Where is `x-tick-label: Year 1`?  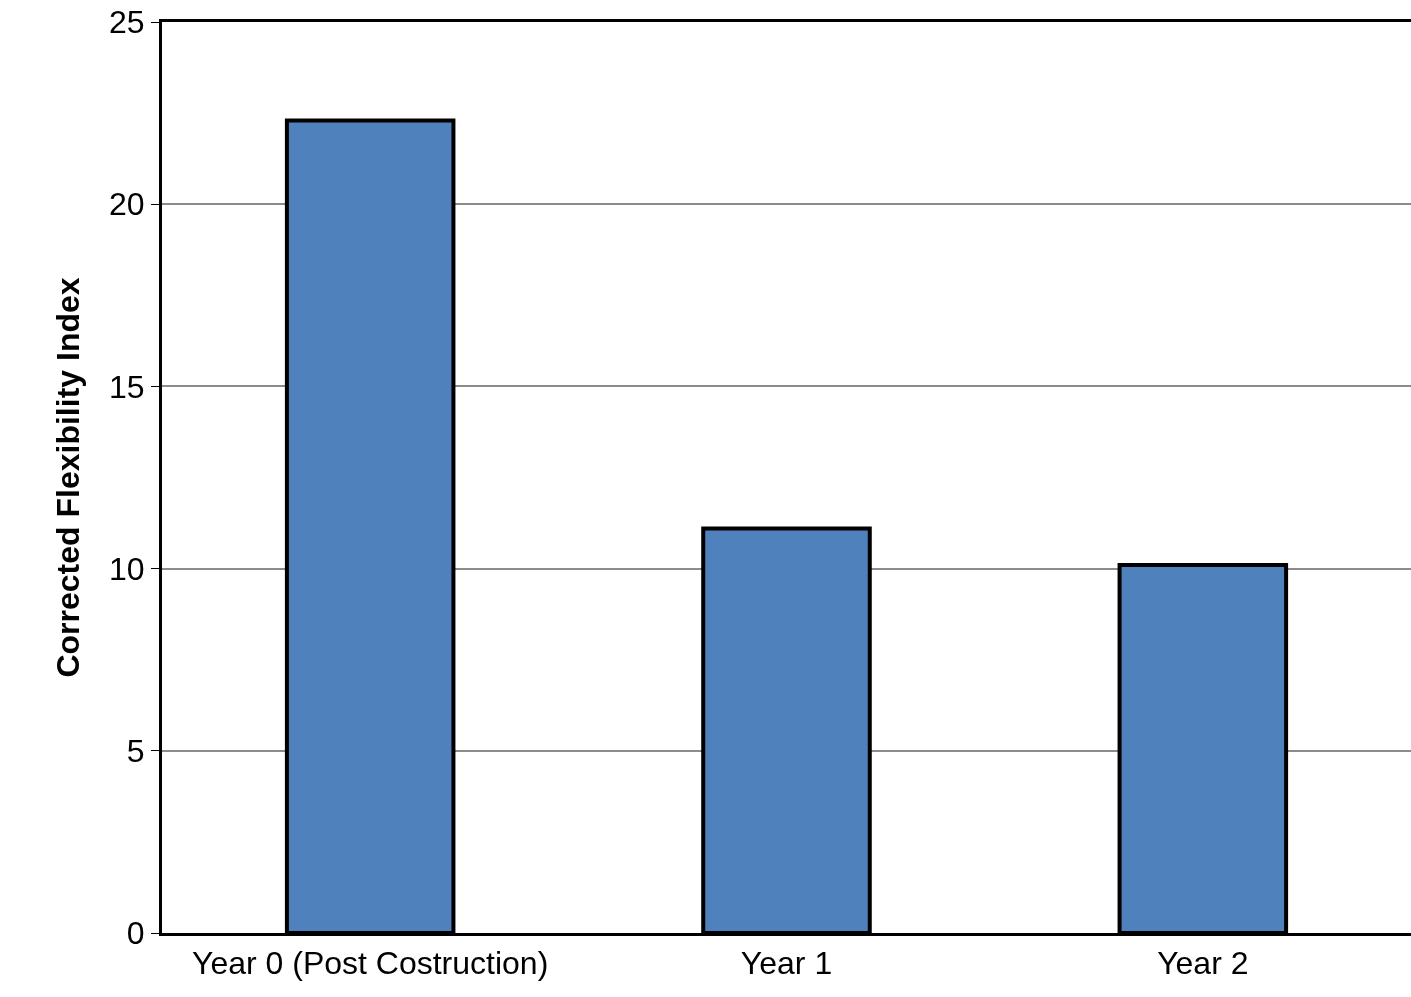 x-tick-label: Year 1 is located at coordinates (786, 963).